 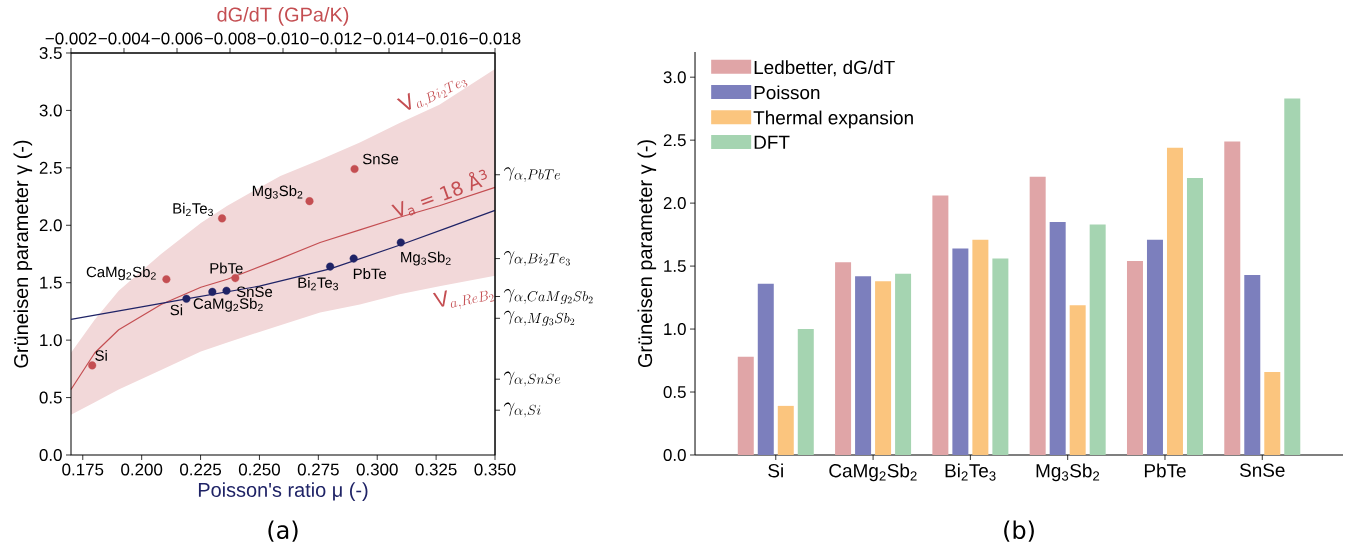 I want to click on ref-line-label: $\gamma_{\alpha, PbTe}$, so click(x=532, y=175).